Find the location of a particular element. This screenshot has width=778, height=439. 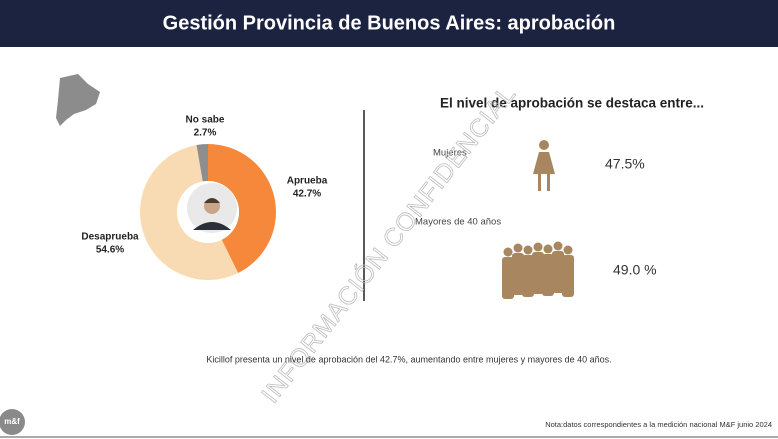

photo-suit is located at coordinates (212, 226).